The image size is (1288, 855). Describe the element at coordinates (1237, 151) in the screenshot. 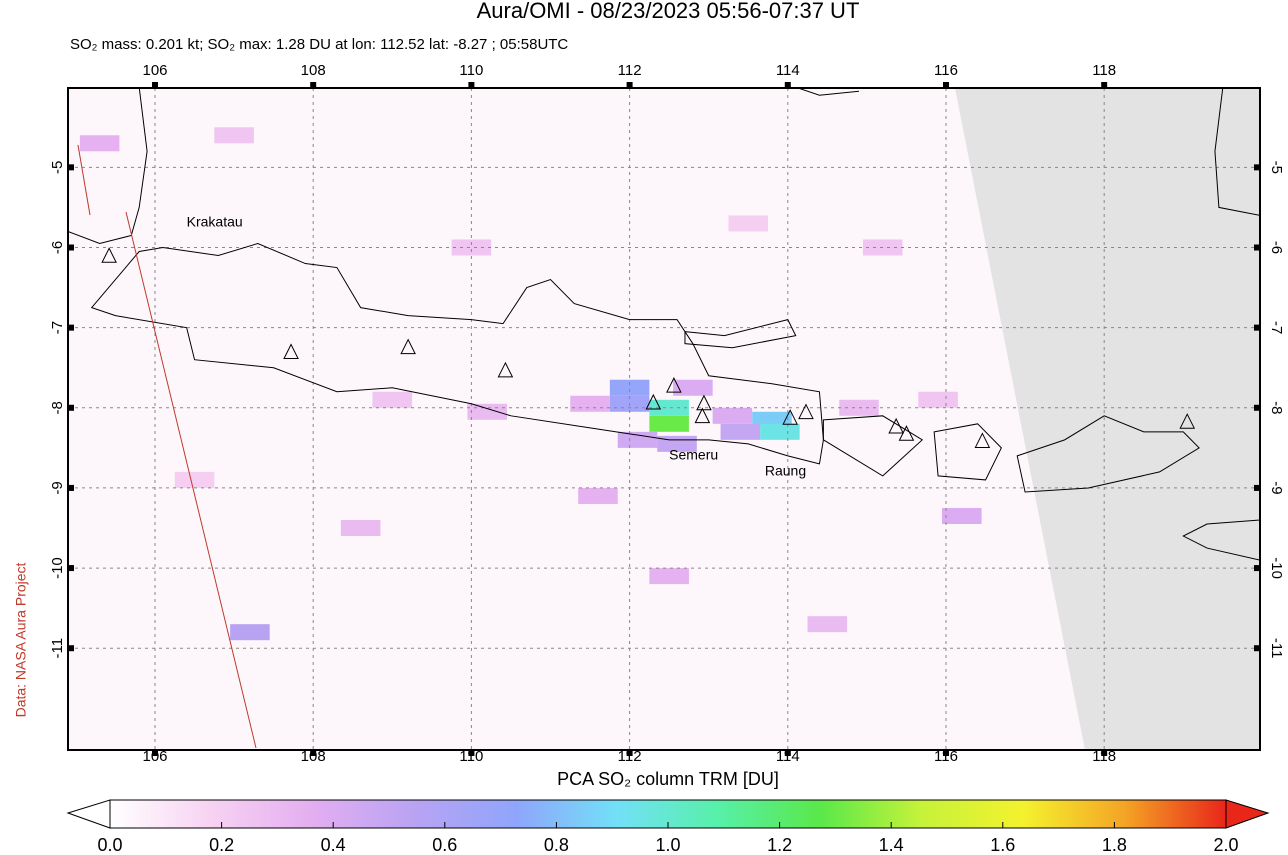

I see `coast-sulawesi` at that location.